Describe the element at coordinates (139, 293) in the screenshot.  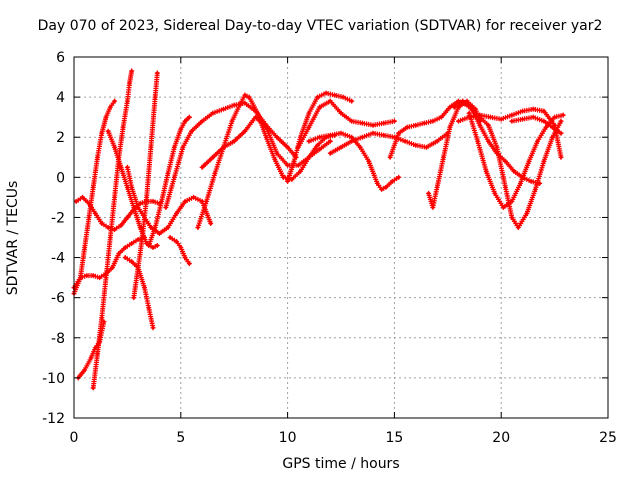
I see `series-sat-g` at that location.